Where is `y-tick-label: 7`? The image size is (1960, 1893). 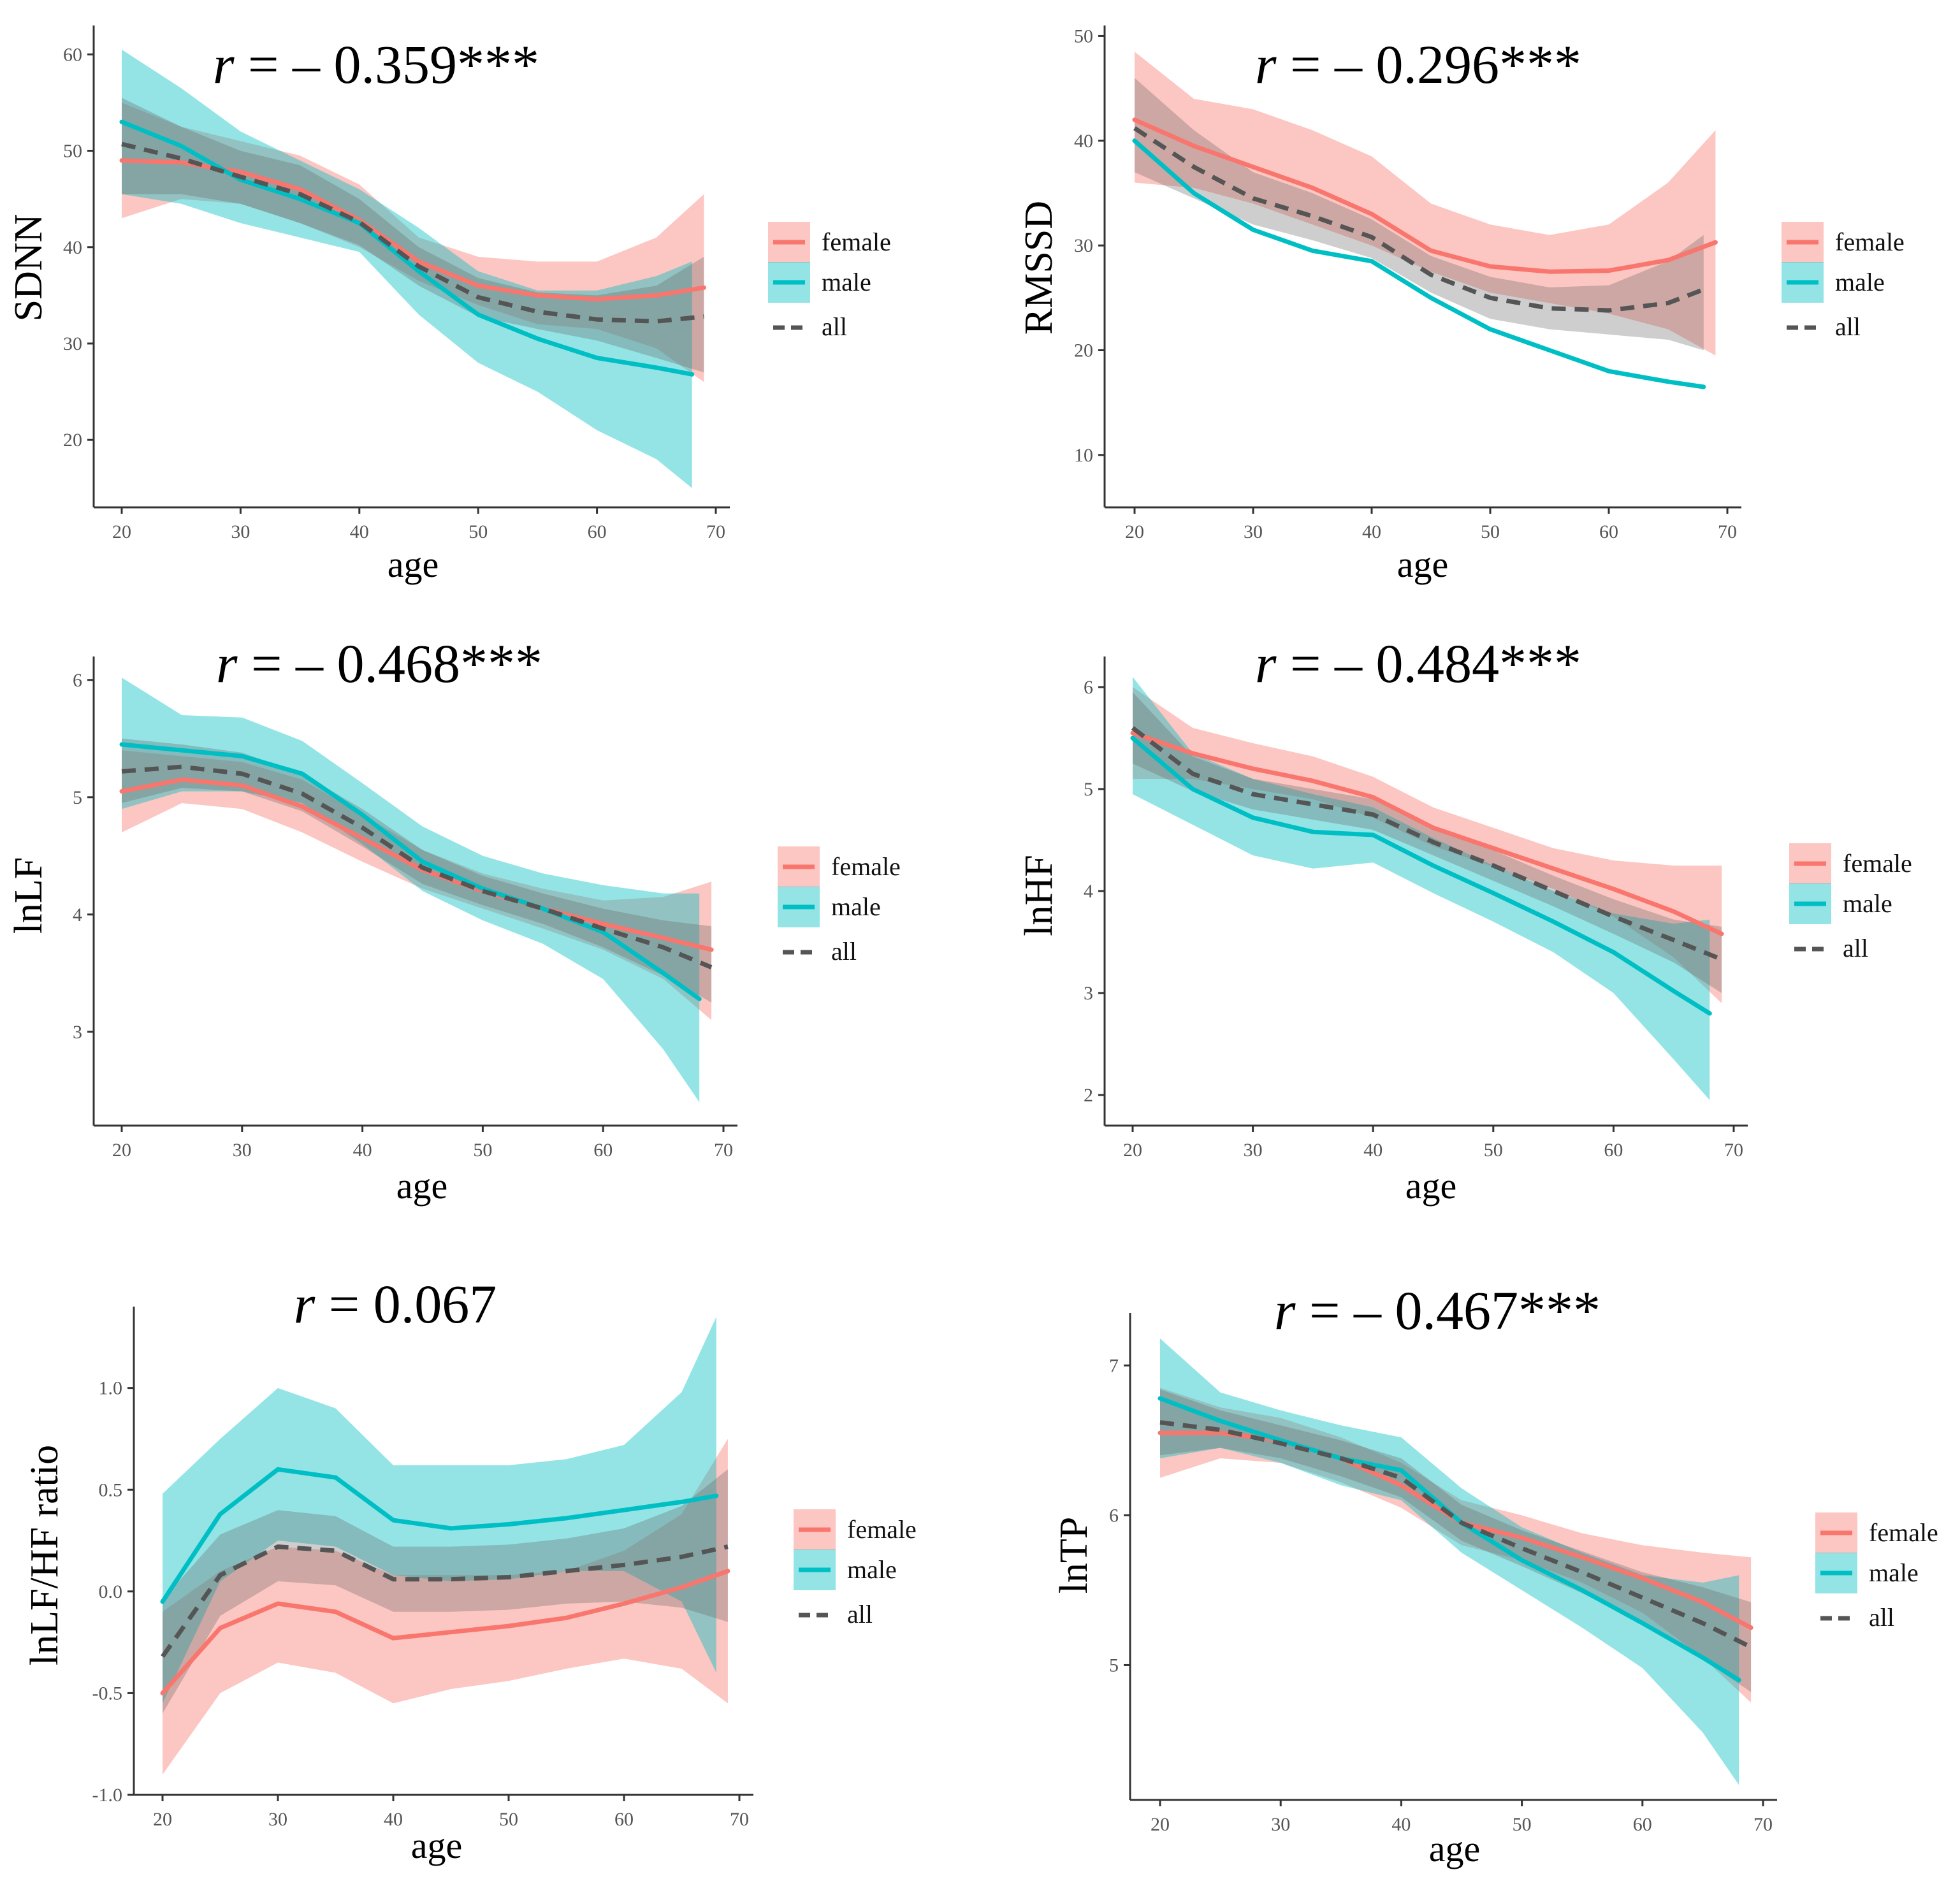 y-tick-label: 7 is located at coordinates (1114, 1365).